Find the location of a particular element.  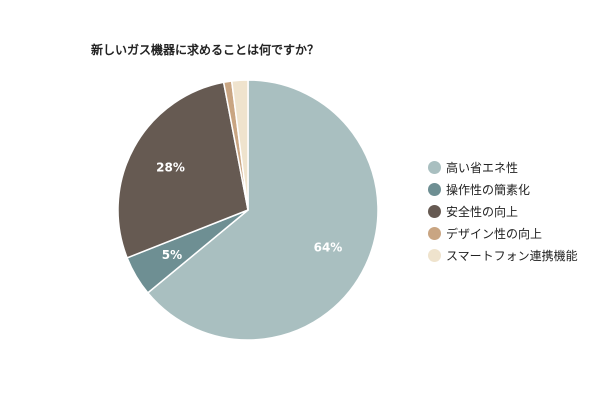

legend-item: 高い省エネ性 is located at coordinates (503, 167).